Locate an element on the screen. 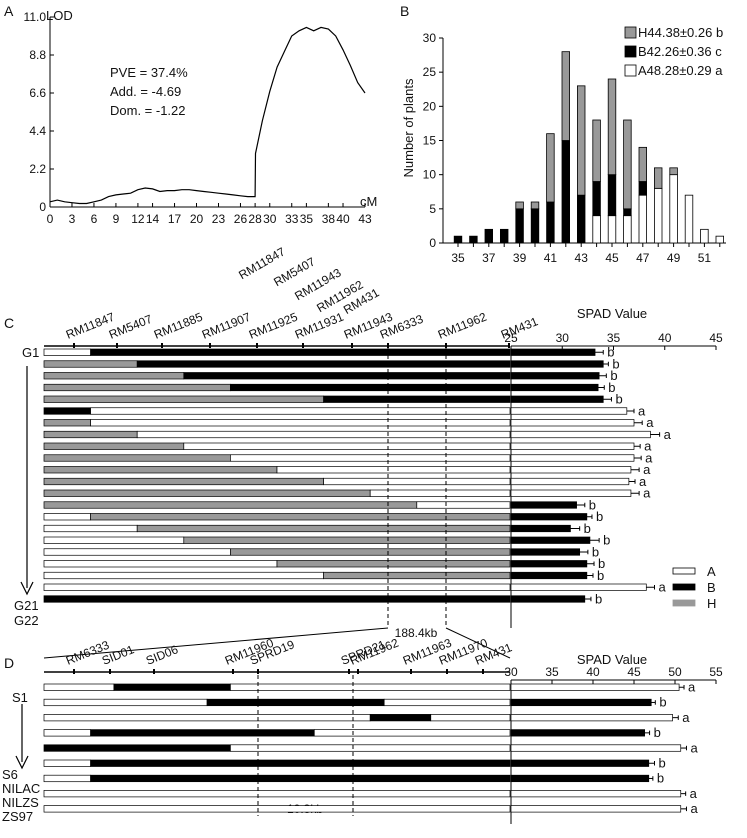 This screenshot has width=747, height=838. hist-x-tick-label: 49 is located at coordinates (674, 258).